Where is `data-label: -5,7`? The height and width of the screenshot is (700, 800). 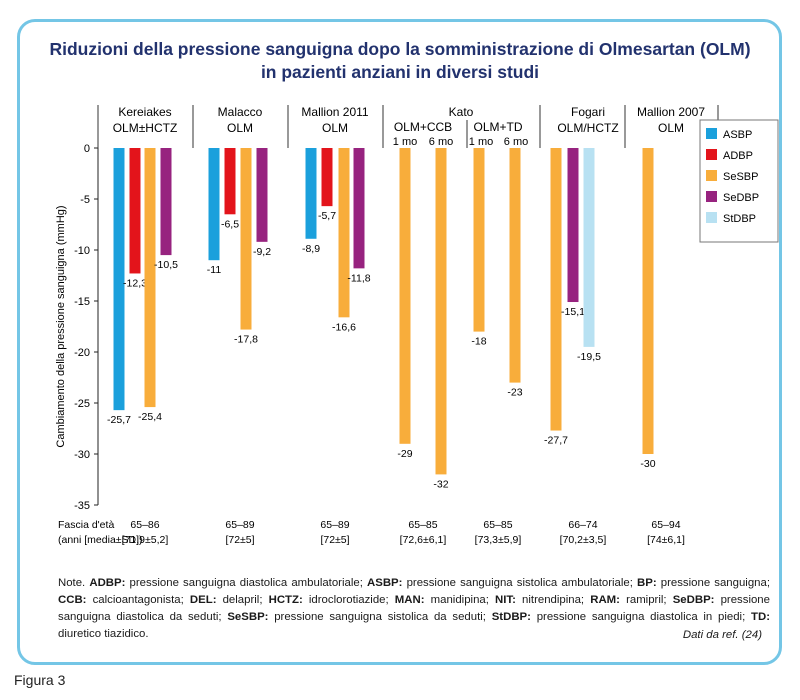
data-label: -5,7 is located at coordinates (327, 216).